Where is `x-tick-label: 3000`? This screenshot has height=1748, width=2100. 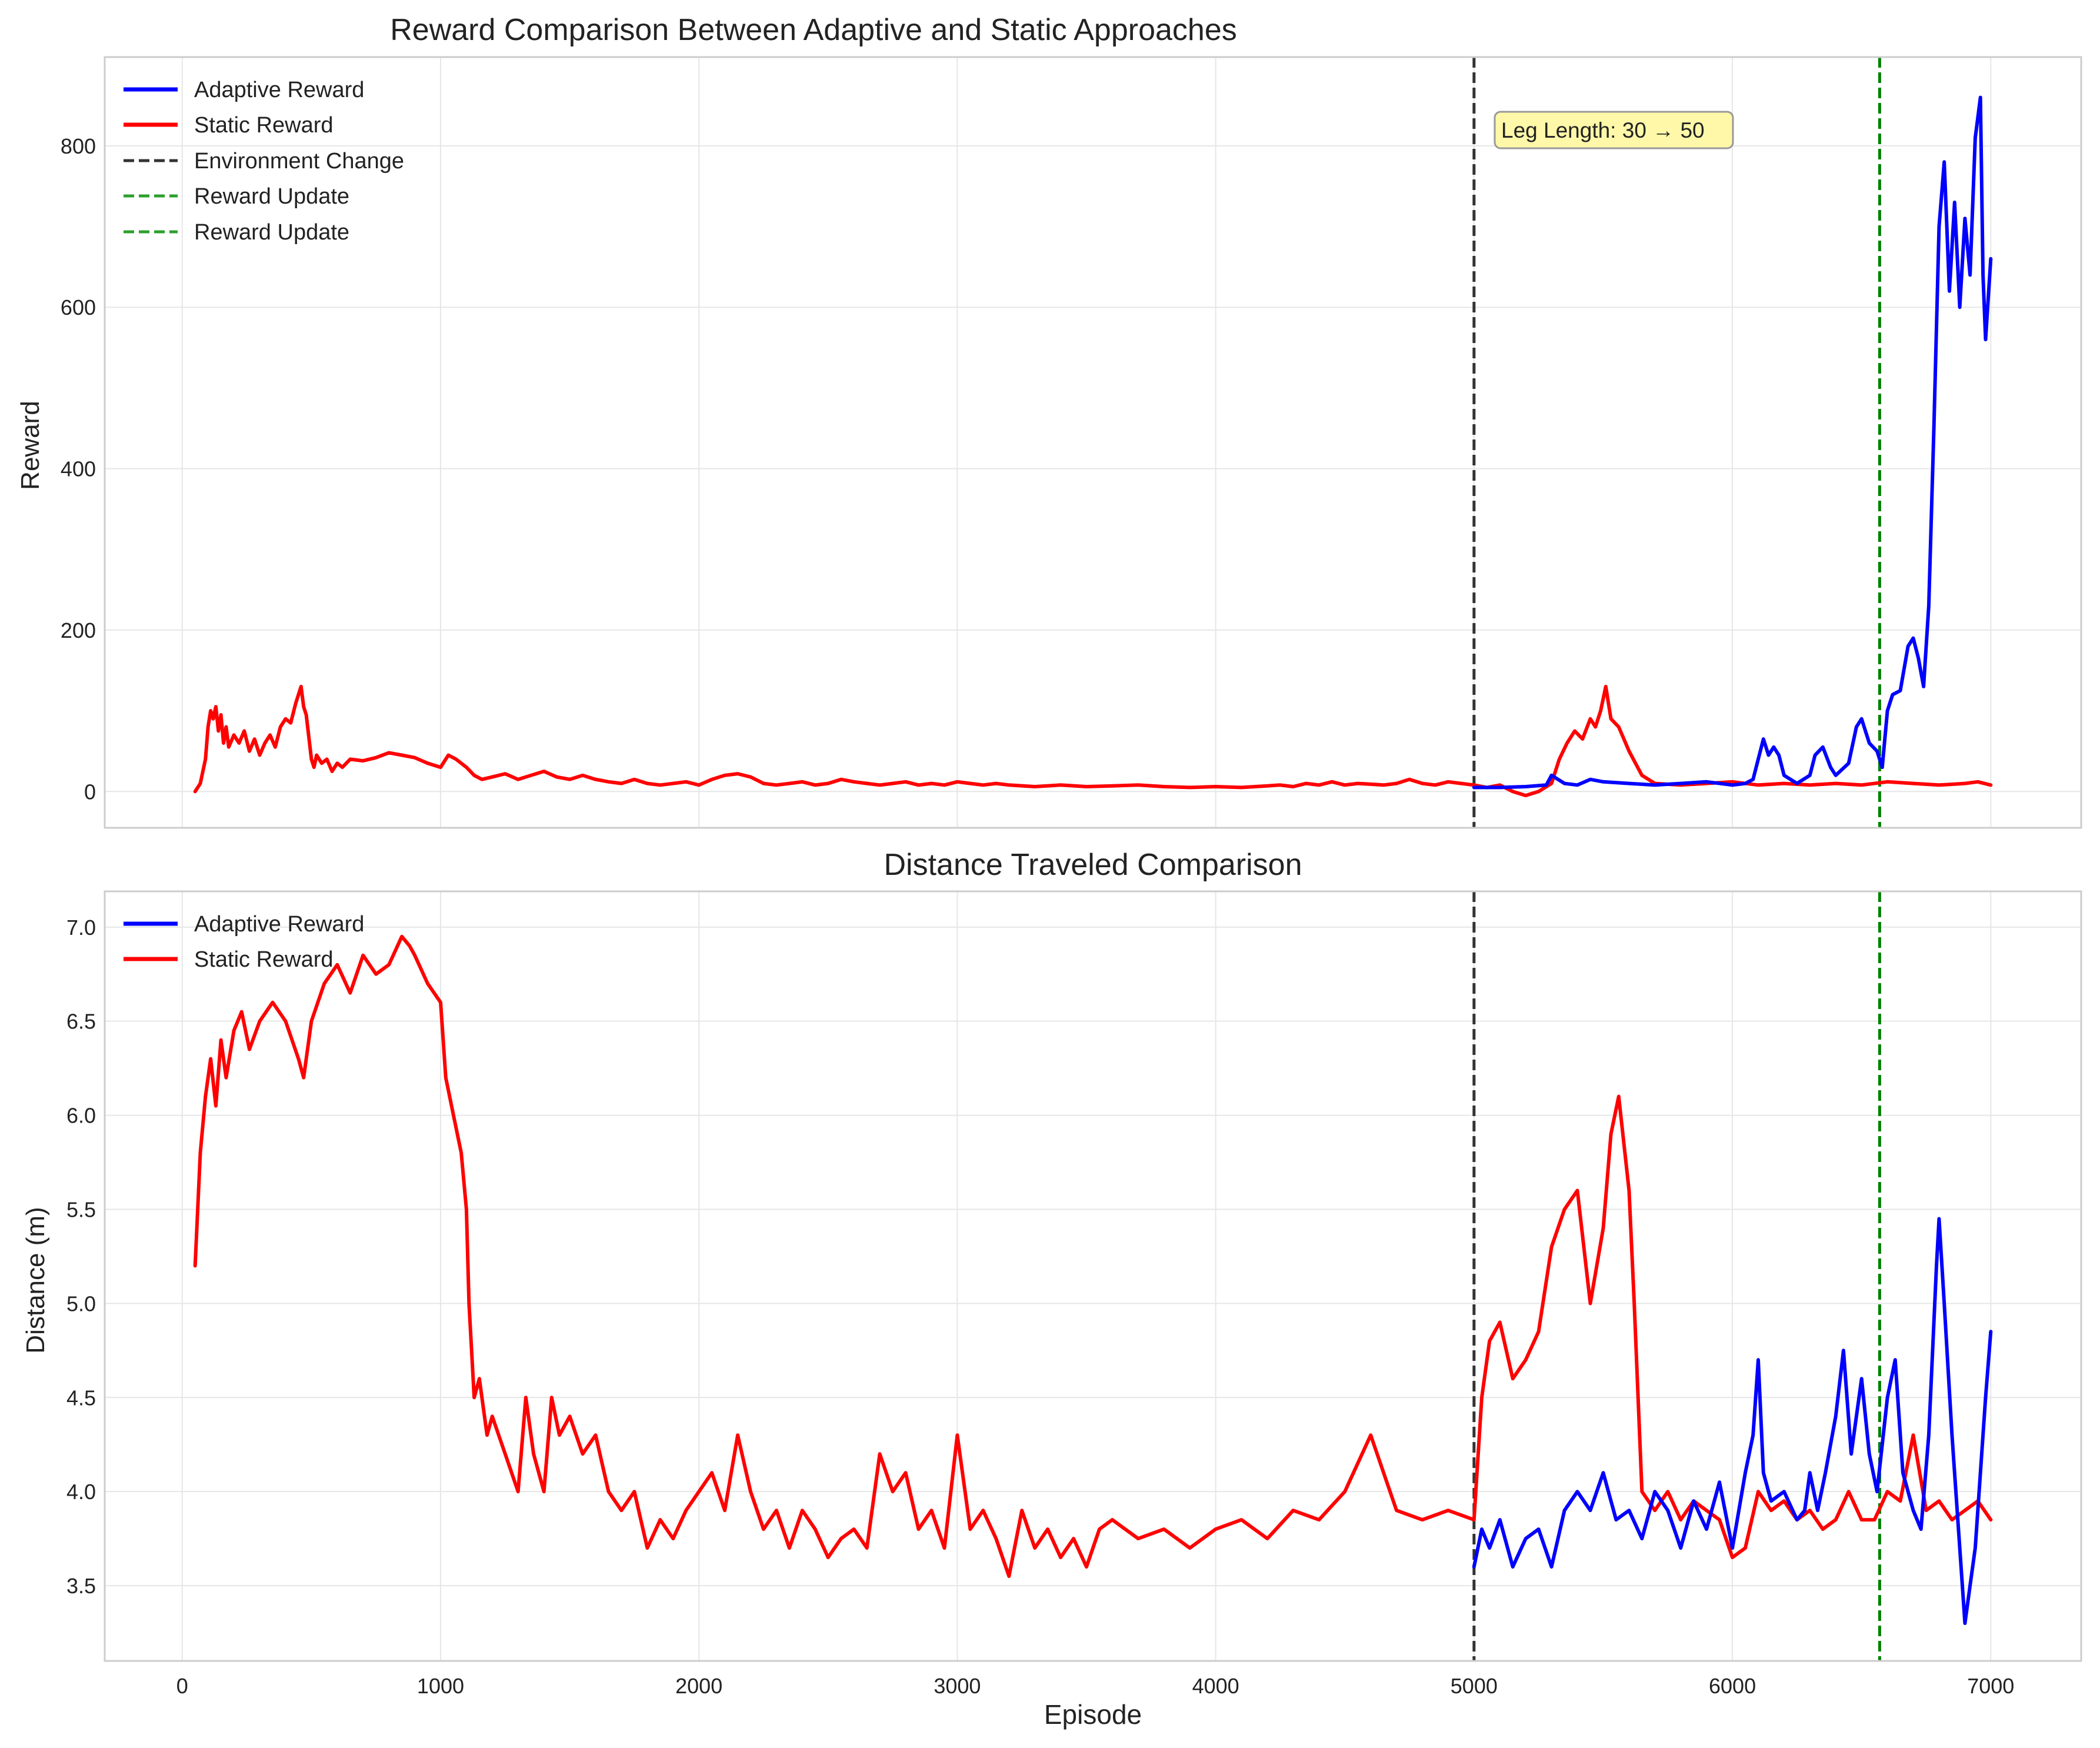 x-tick-label: 3000 is located at coordinates (957, 1686).